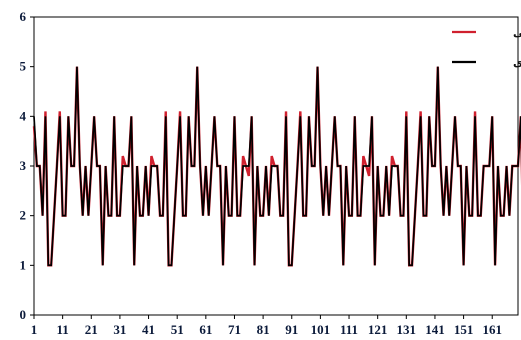 Image resolution: width=521 pixels, height=340 pixels. Describe the element at coordinates (435, 329) in the screenshot. I see `x-tick-label: 141` at that location.